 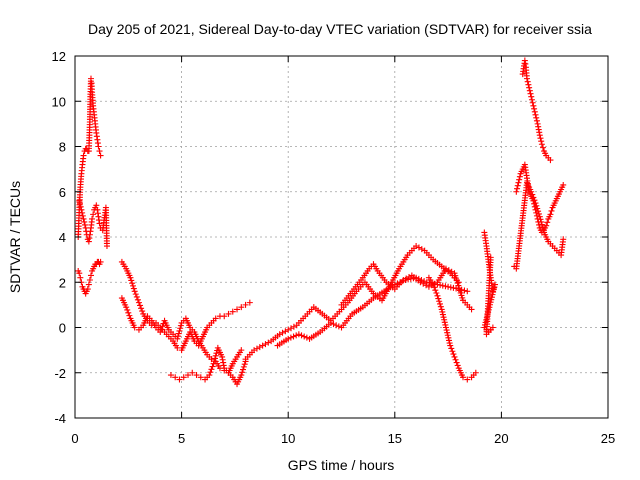 What do you see at coordinates (343, 438) in the screenshot?
I see `x-tick-labels: 0 5 10 15 20 25` at bounding box center [343, 438].